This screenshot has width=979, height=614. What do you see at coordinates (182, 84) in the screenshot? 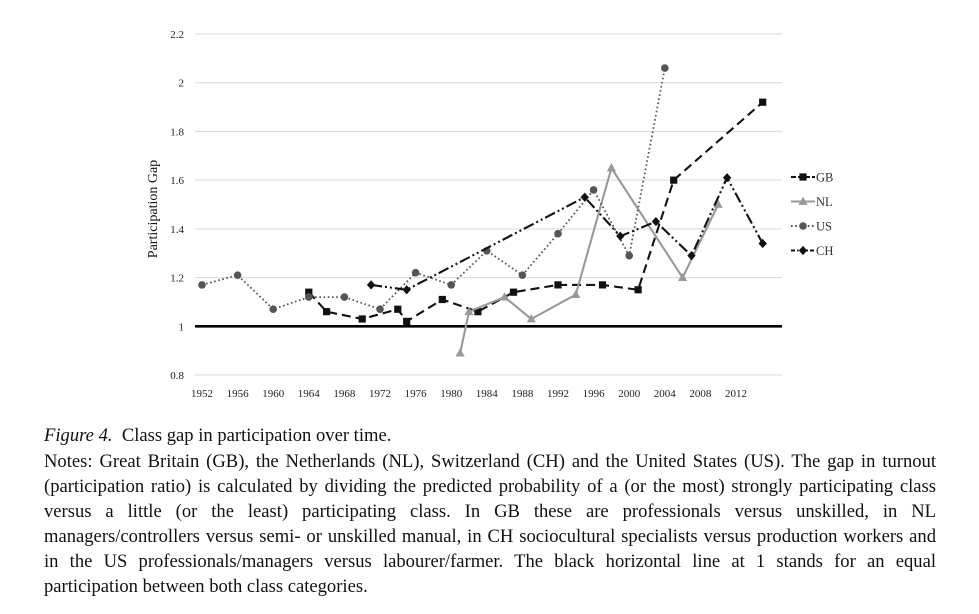
I see `y-tick-label: 2` at bounding box center [182, 84].